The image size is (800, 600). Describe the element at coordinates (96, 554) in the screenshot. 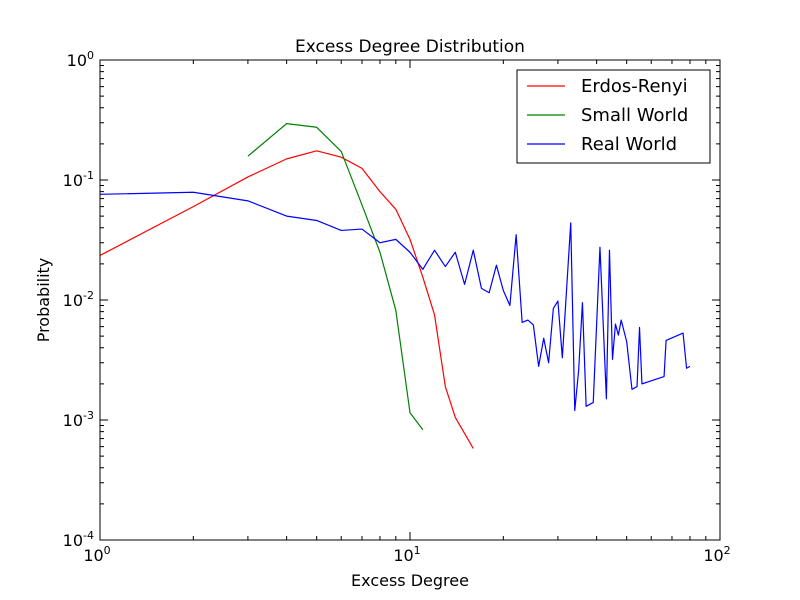

I see `x-tick-label: 10⁰` at that location.